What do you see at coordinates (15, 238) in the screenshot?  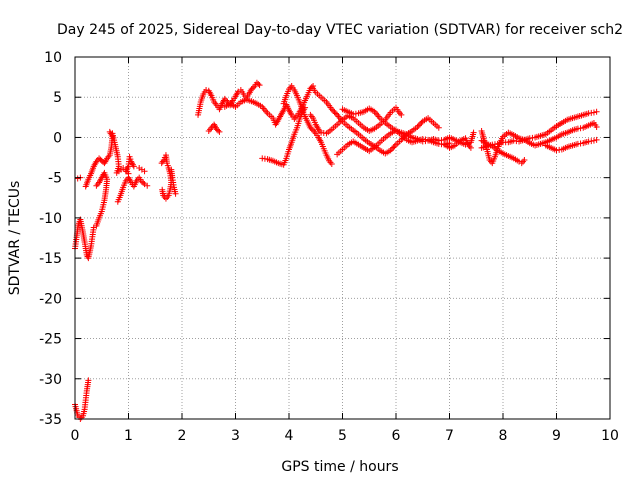 I see `y-axis-label: SDTVAR / TECUs` at bounding box center [15, 238].